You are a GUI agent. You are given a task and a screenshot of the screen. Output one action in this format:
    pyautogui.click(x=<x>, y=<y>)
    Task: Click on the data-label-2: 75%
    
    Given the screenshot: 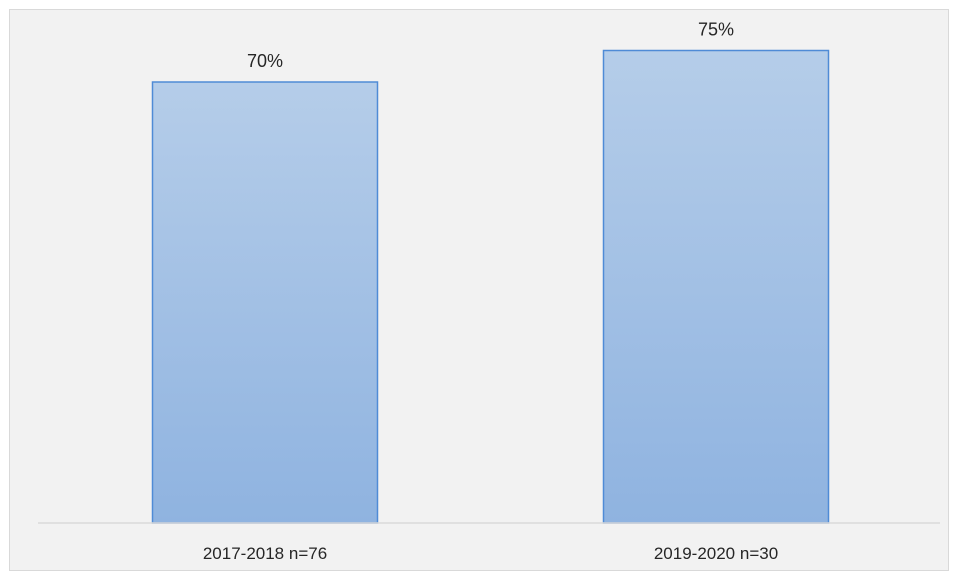 What is the action you would take?
    pyautogui.click(x=716, y=30)
    